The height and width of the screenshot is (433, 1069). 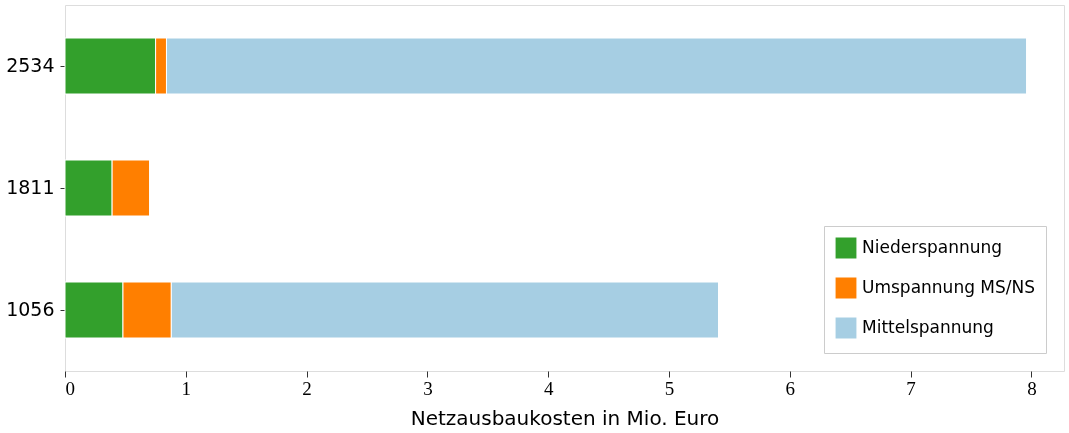 I want to click on x-tick-label: 8, so click(x=1032, y=388).